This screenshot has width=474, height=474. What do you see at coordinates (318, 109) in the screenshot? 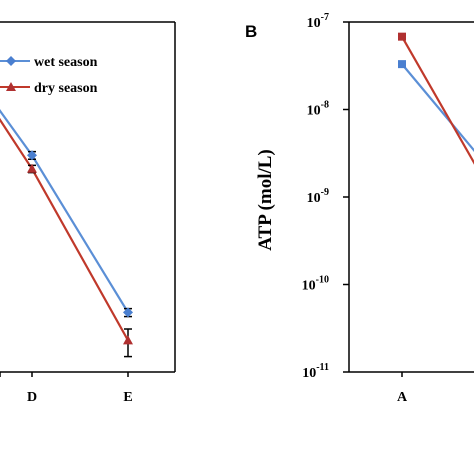
I see `panel-b-y-tick-label-1: 10⁻⁸` at bounding box center [318, 109].